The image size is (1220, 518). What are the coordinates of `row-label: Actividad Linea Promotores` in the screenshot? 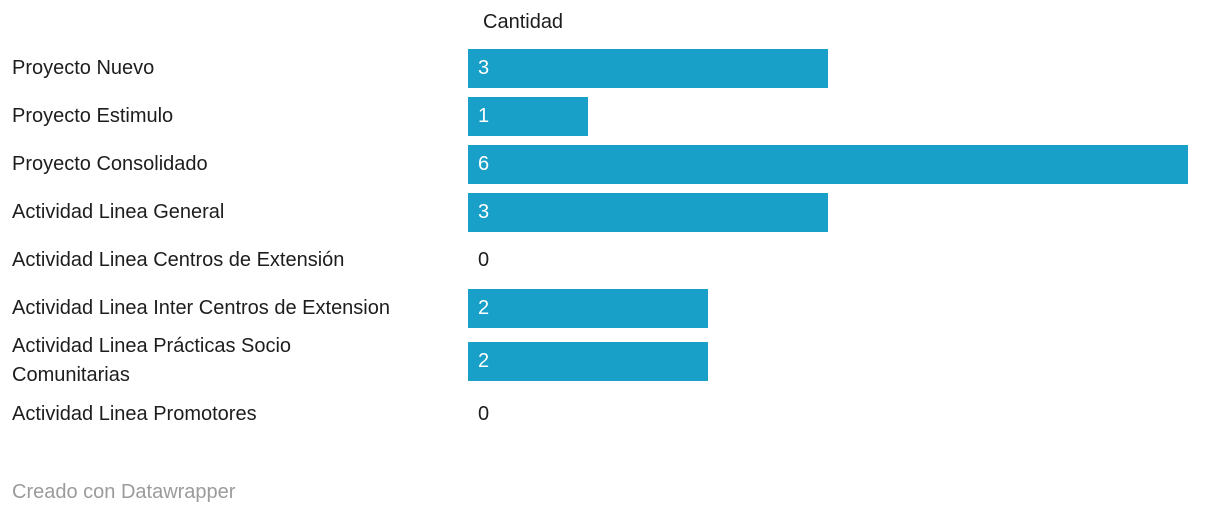 It's located at (134, 413).